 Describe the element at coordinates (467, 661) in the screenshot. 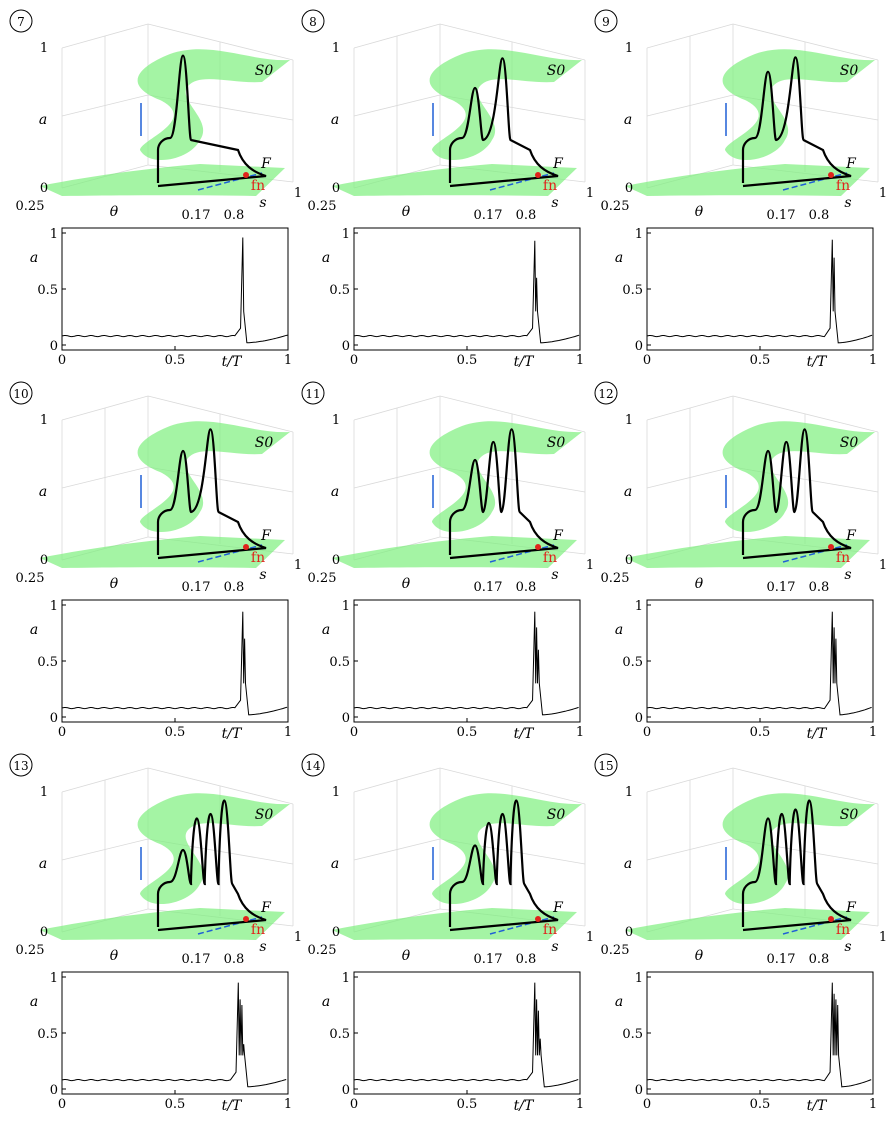

I see `plot-frame` at that location.